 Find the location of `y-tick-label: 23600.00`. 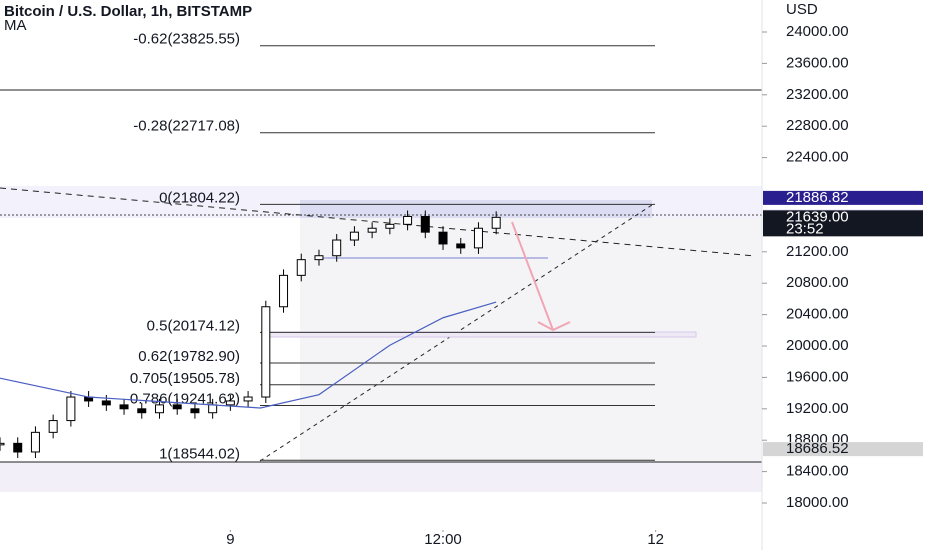

y-tick-label: 23600.00 is located at coordinates (817, 62).